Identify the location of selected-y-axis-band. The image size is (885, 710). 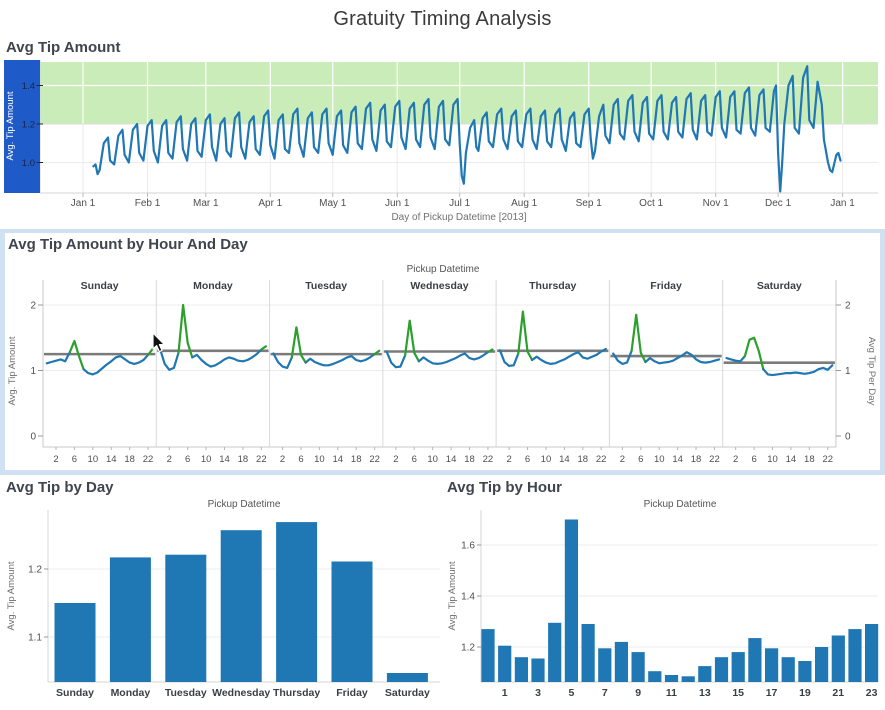
(22, 126).